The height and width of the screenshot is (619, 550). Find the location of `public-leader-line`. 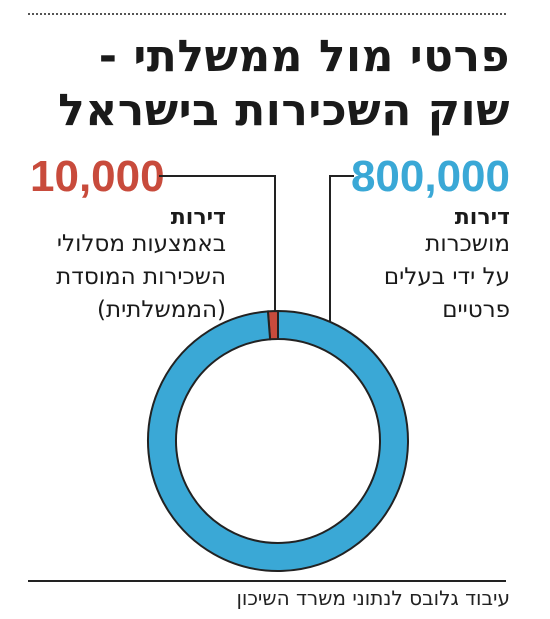

public-leader-line is located at coordinates (217, 244).